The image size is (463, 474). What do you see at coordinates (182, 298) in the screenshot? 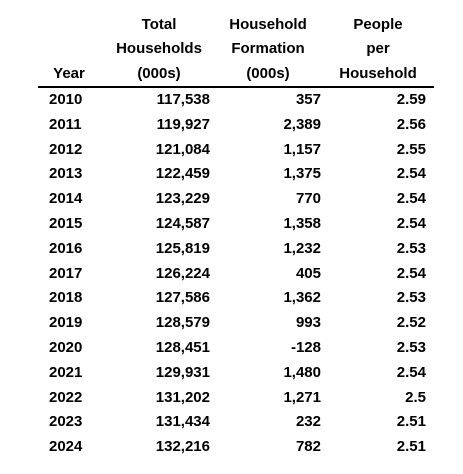
I see `cell-total-households: 127,586` at bounding box center [182, 298].